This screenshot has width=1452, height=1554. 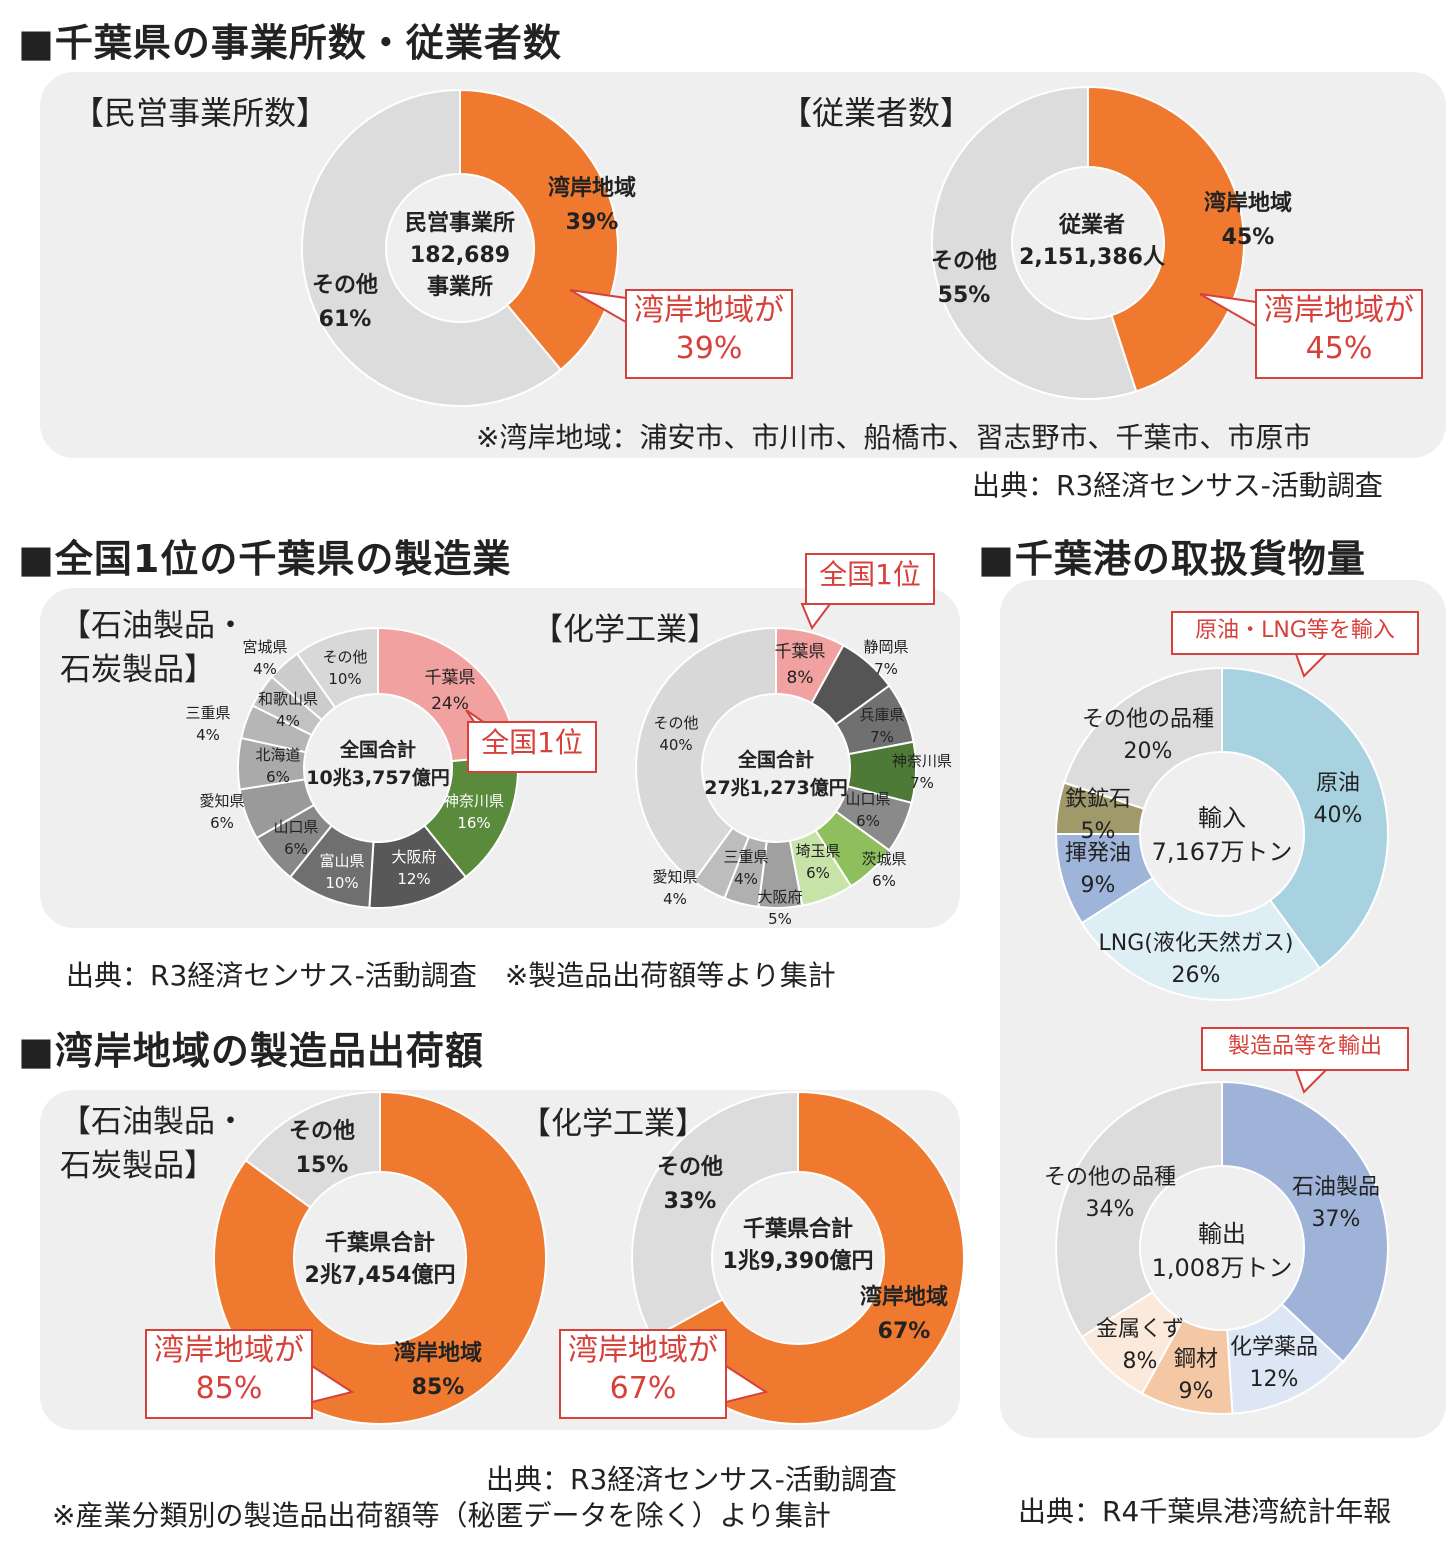 What do you see at coordinates (867, 799) in the screenshot?
I see `slice-label: 山口県` at bounding box center [867, 799].